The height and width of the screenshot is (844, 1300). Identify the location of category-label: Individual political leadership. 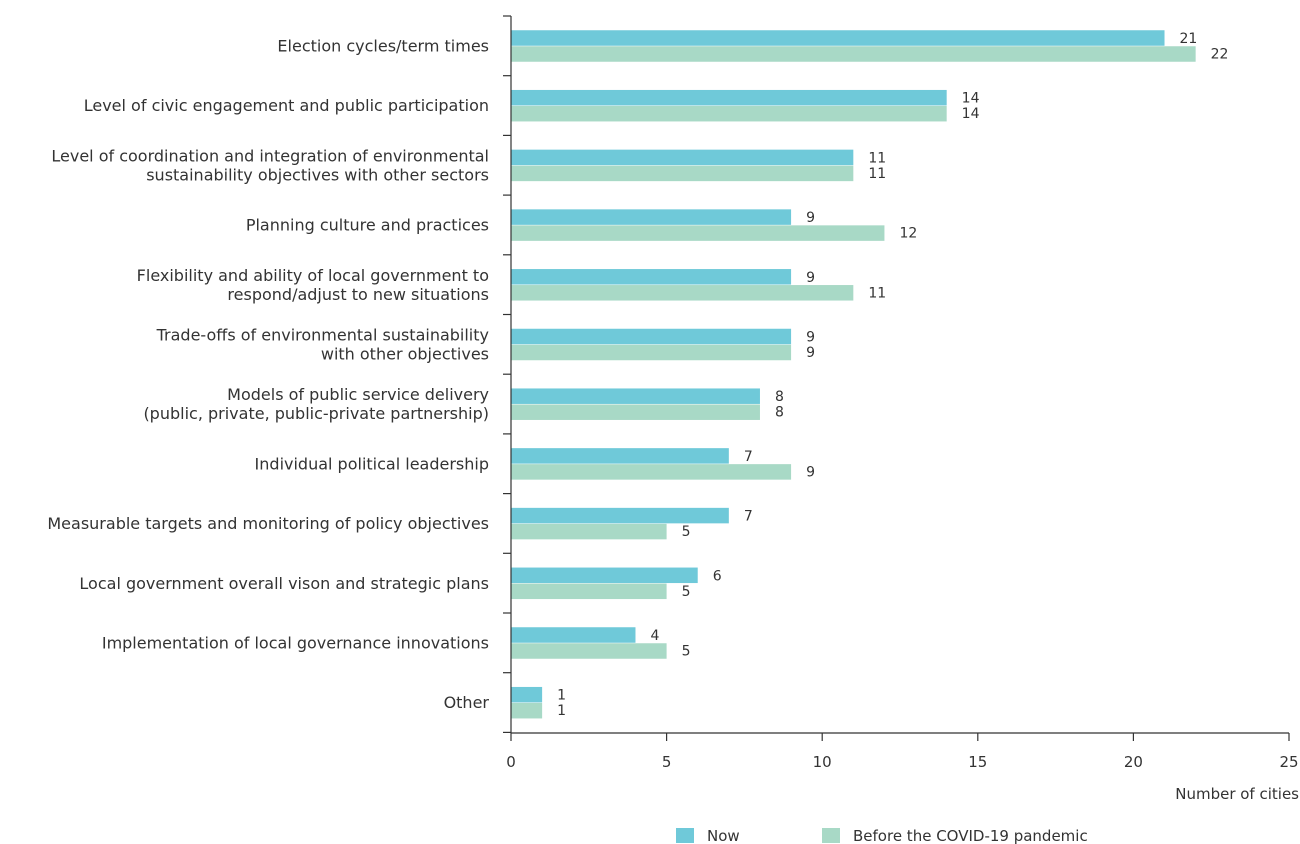
(372, 463).